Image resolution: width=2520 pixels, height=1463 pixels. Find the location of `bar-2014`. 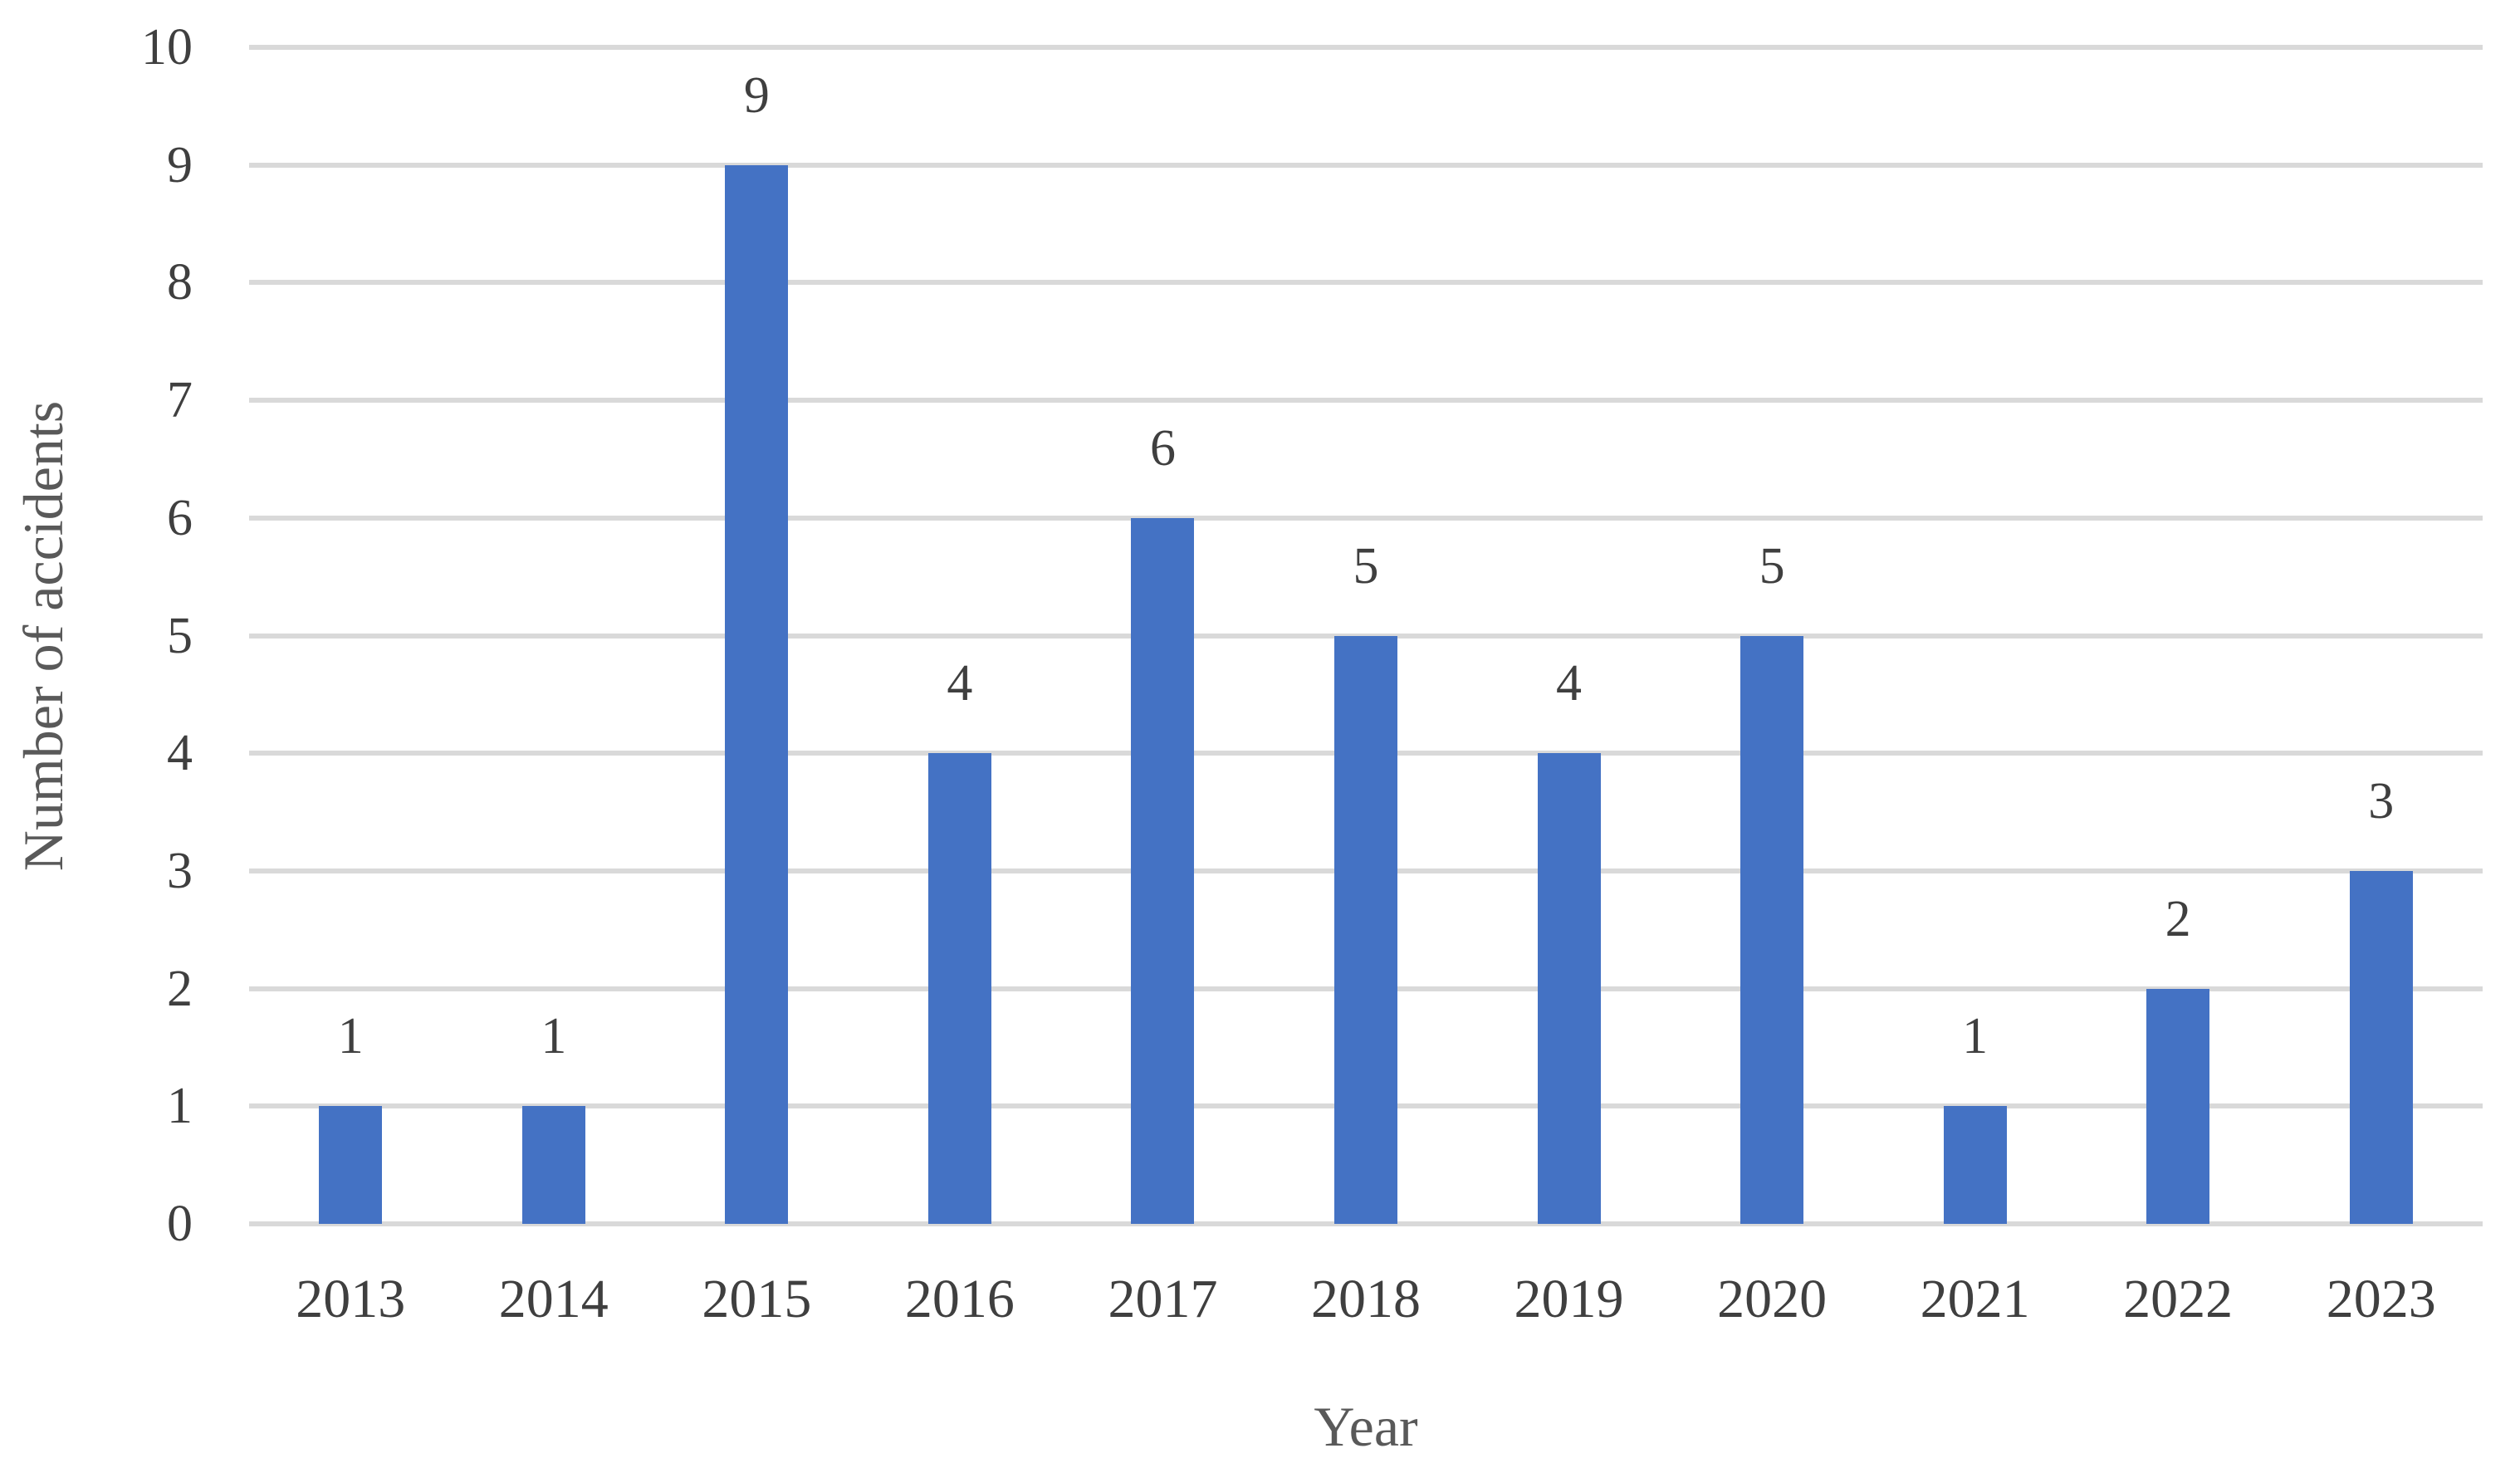

bar-2014 is located at coordinates (553, 1165).